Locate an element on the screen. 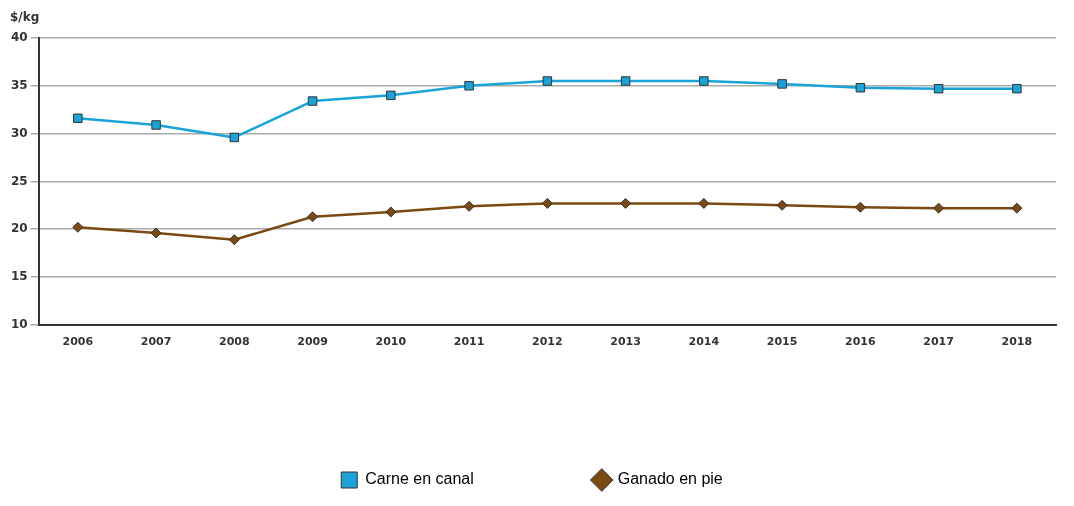  y-tick-label: 20 is located at coordinates (19, 228).